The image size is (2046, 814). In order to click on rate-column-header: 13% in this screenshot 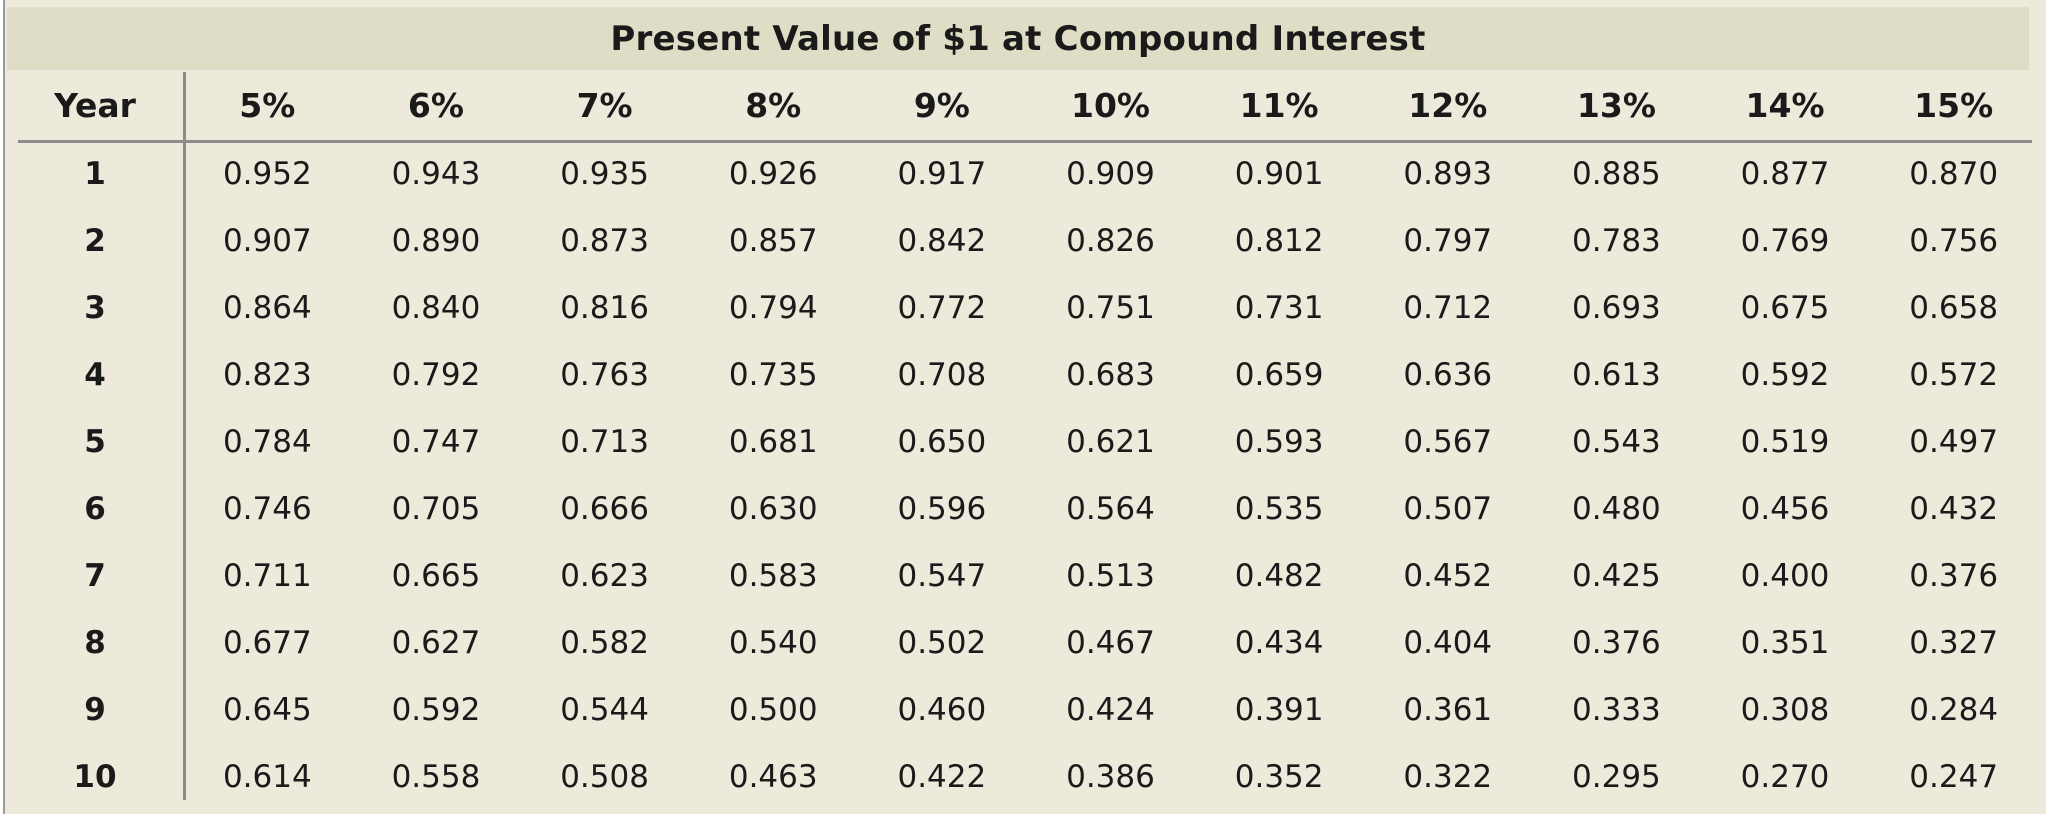, I will do `click(1616, 105)`.